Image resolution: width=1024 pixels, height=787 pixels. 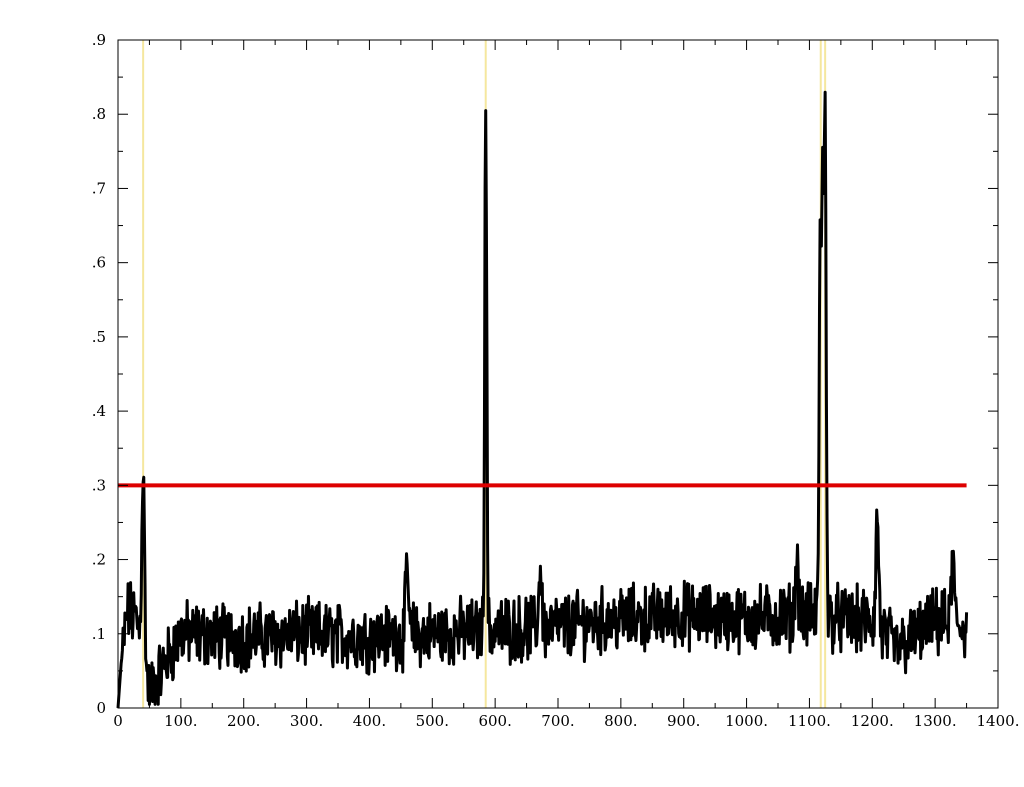 I want to click on y-tick-label: .3, so click(x=99, y=485).